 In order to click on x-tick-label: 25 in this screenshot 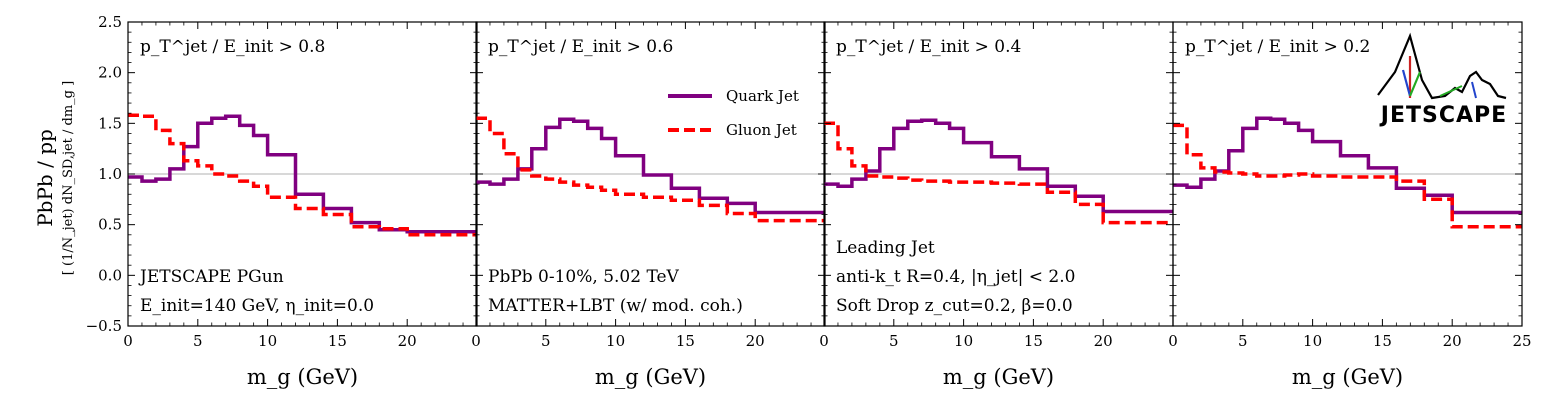, I will do `click(1521, 341)`.